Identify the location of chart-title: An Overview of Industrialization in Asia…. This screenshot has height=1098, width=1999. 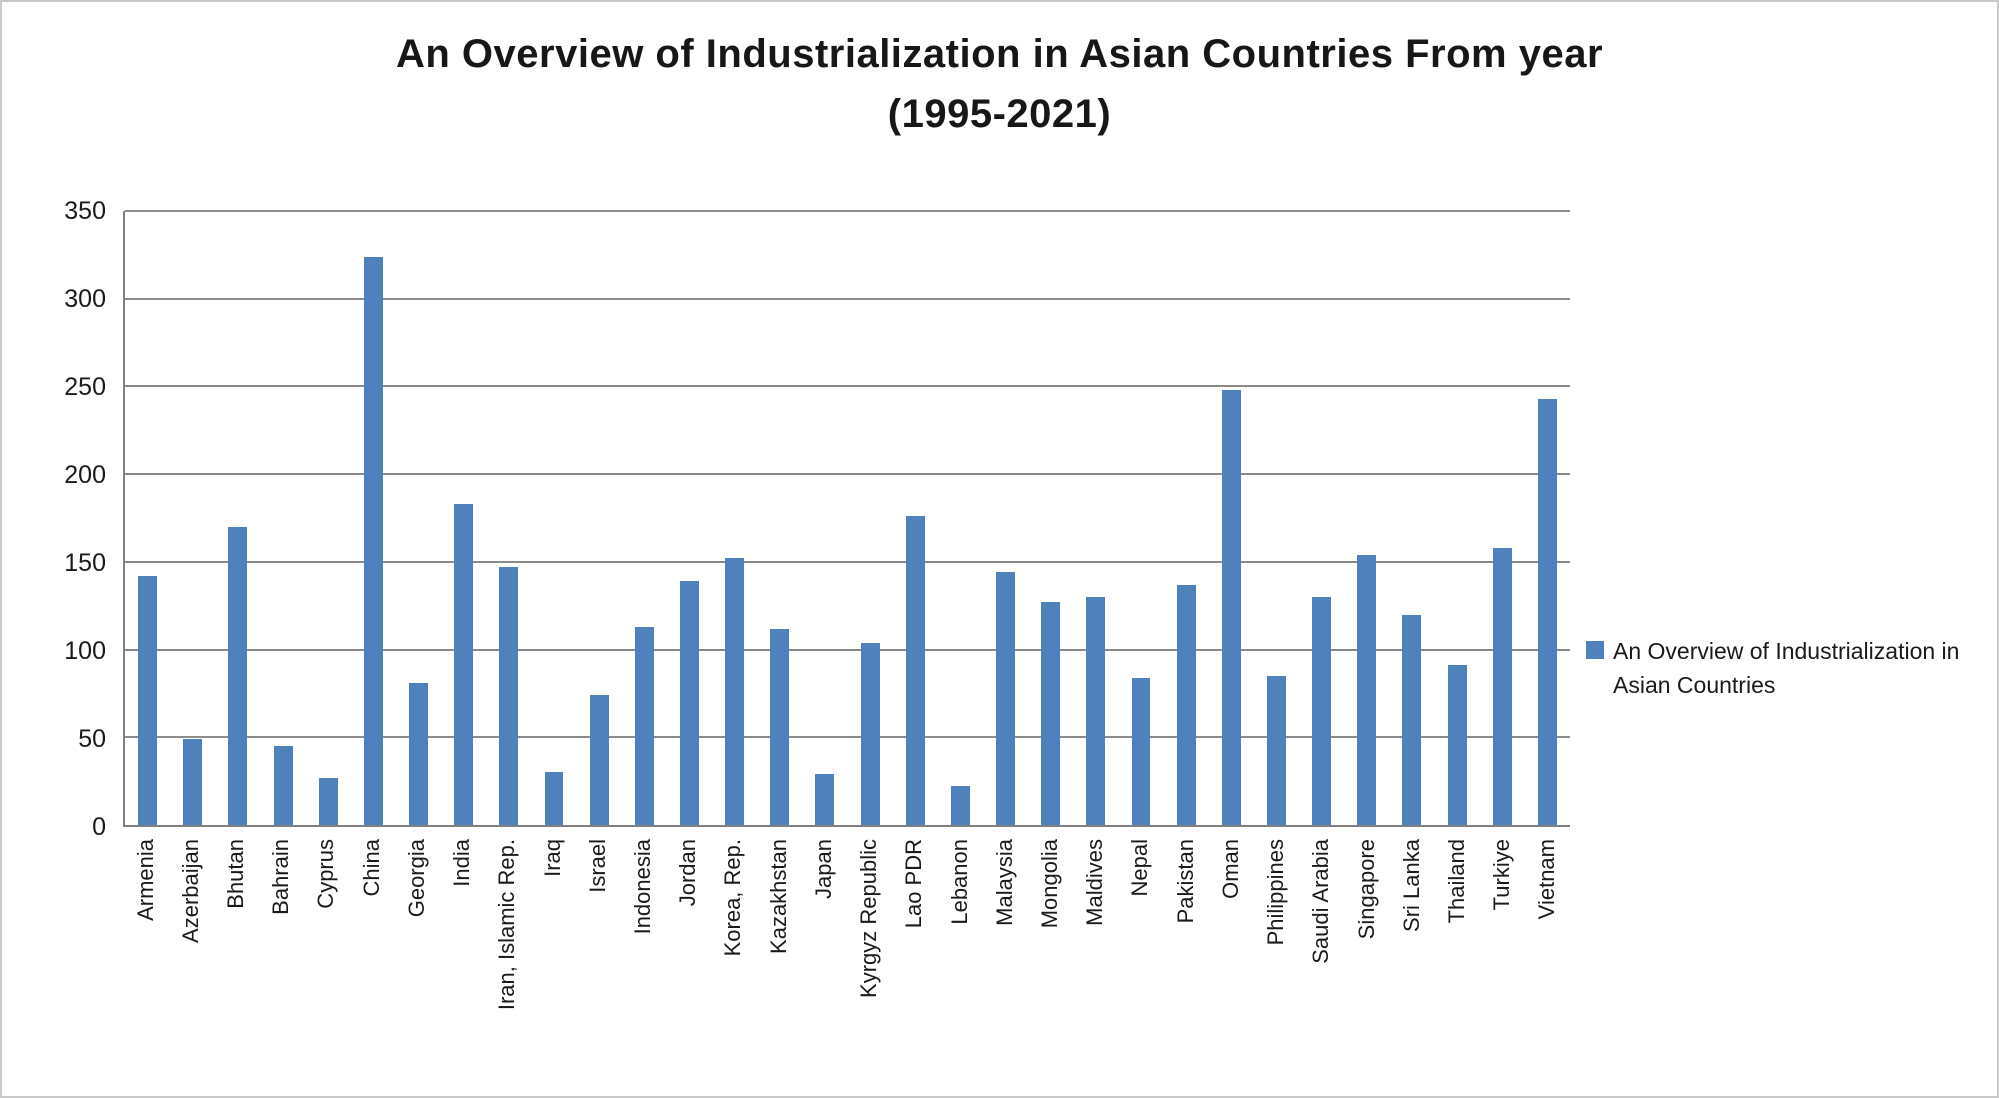
(999, 84).